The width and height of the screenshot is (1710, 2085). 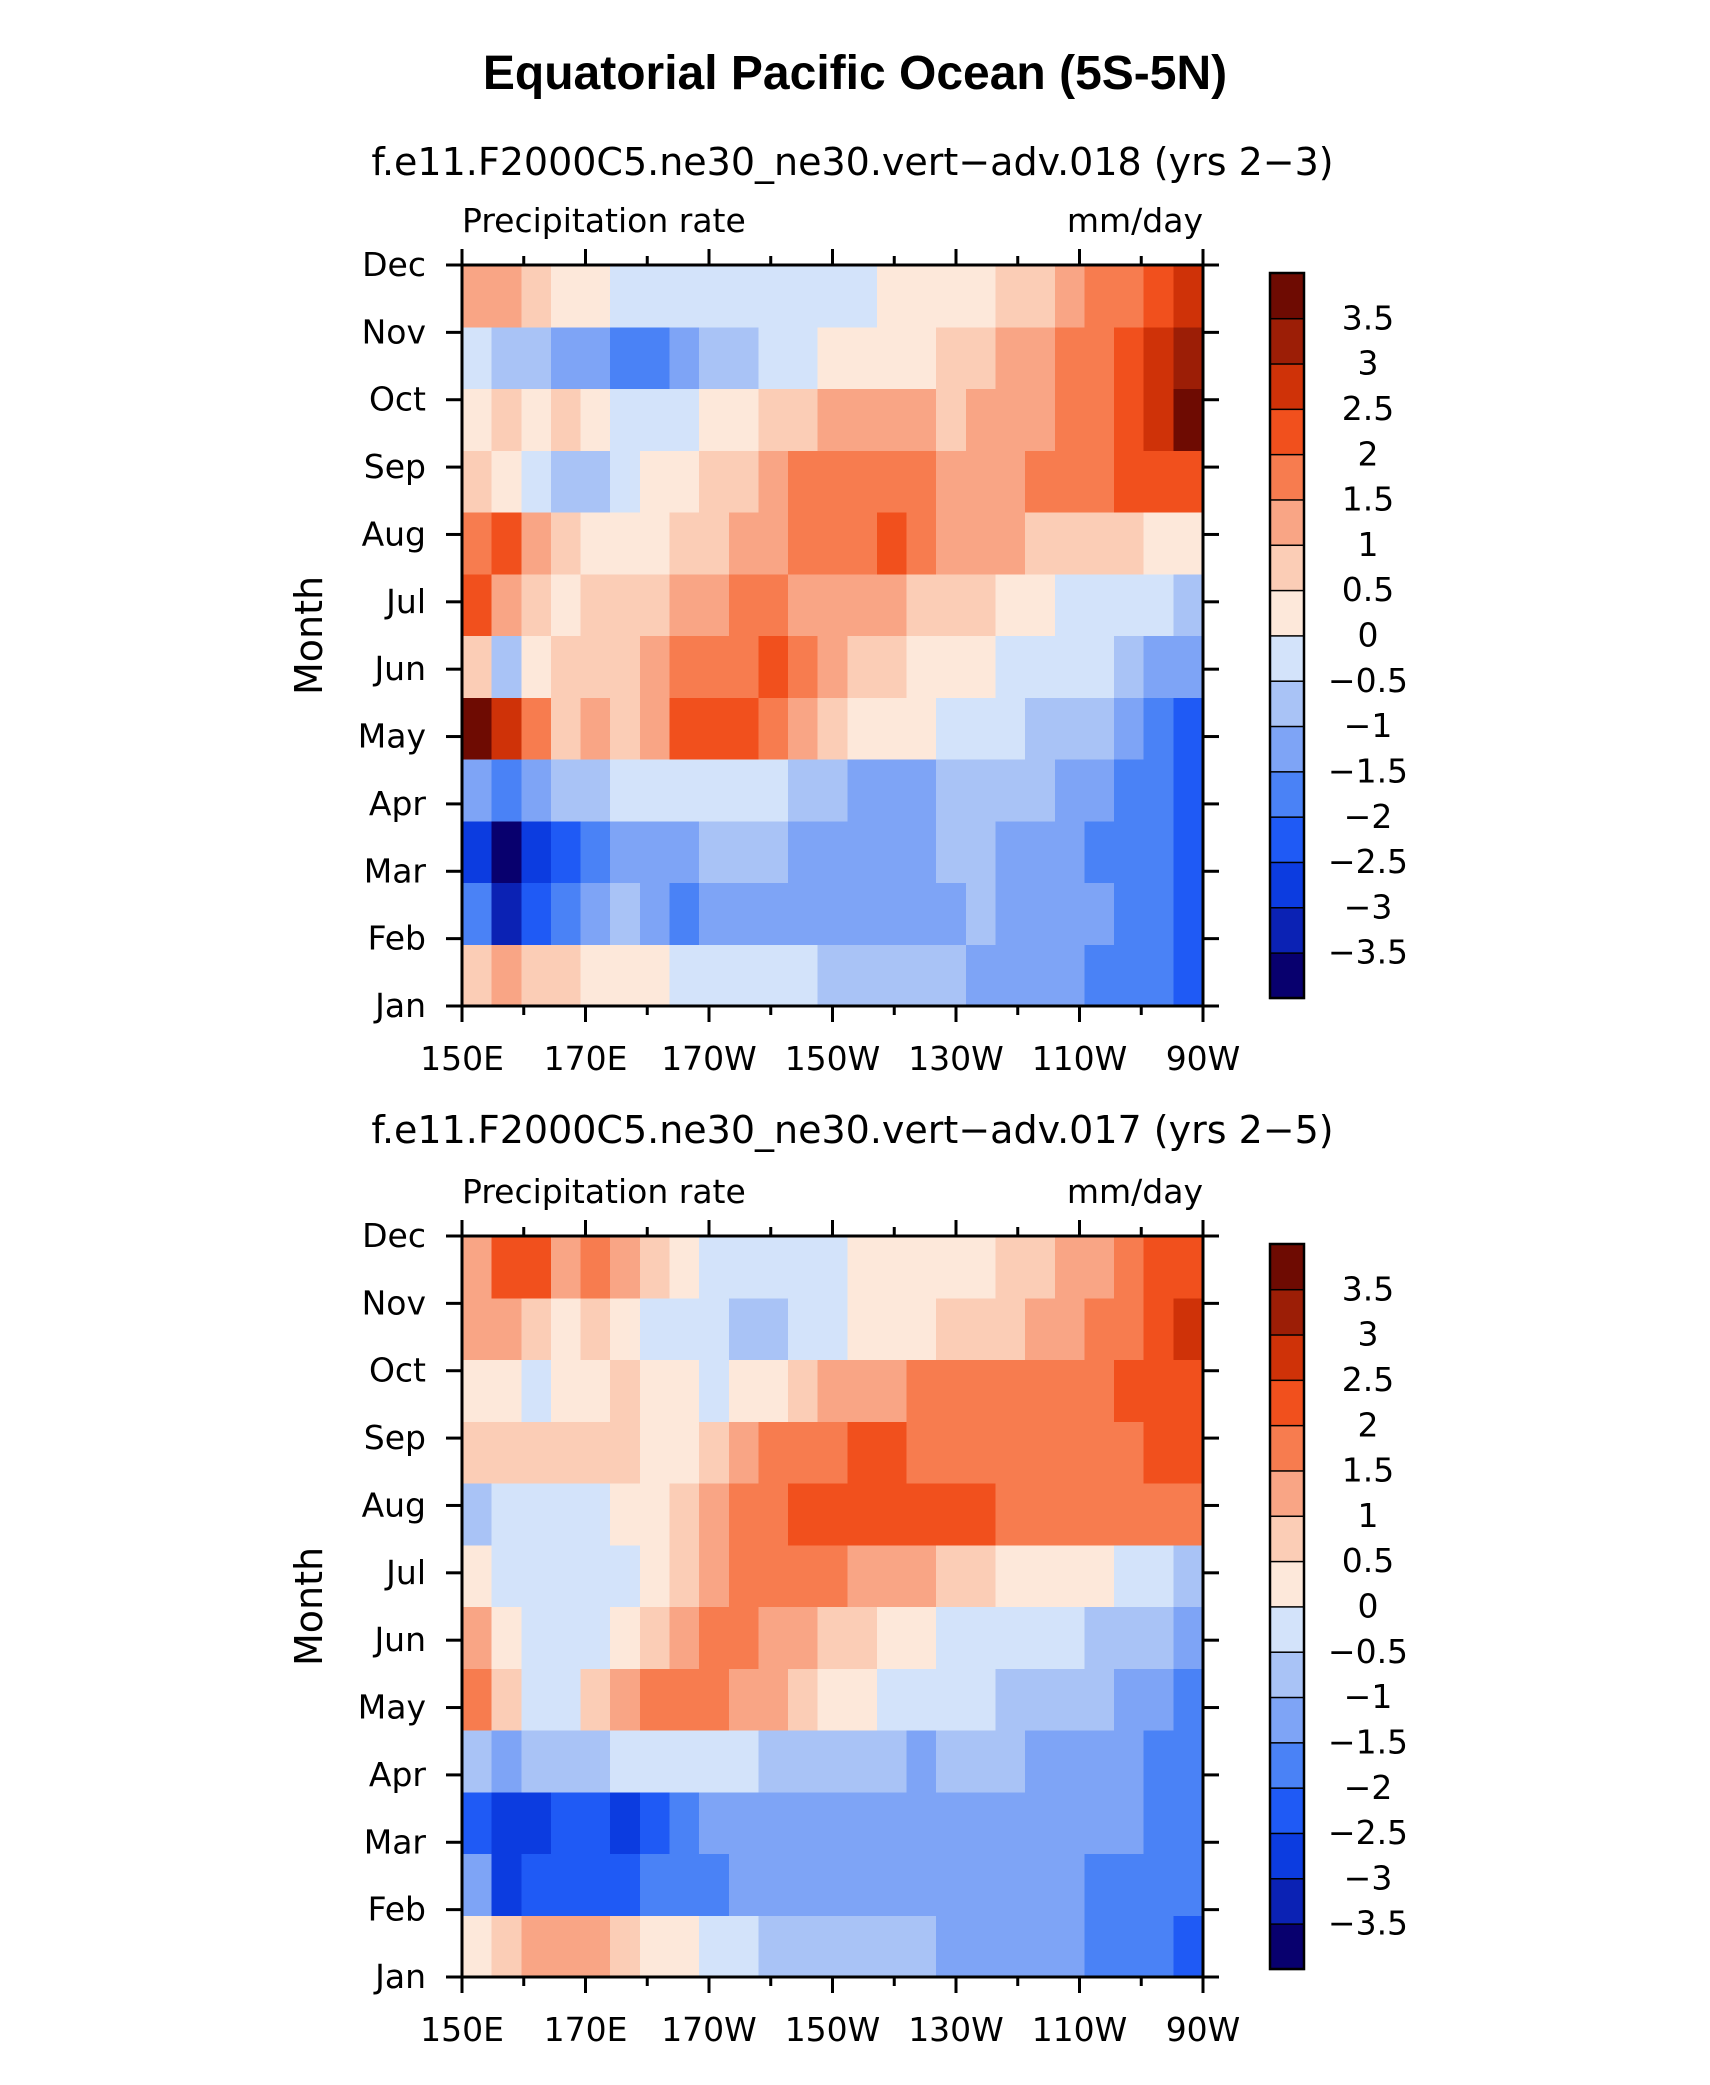 What do you see at coordinates (956, 1058) in the screenshot?
I see `x-tick-label: 130W` at bounding box center [956, 1058].